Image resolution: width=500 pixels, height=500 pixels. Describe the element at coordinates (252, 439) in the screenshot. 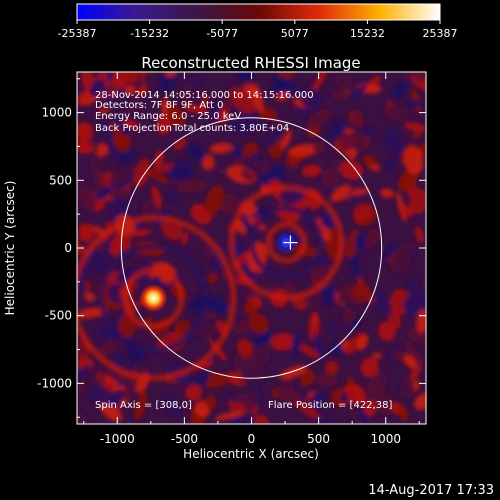

I see `x-tick-label: 0` at that location.